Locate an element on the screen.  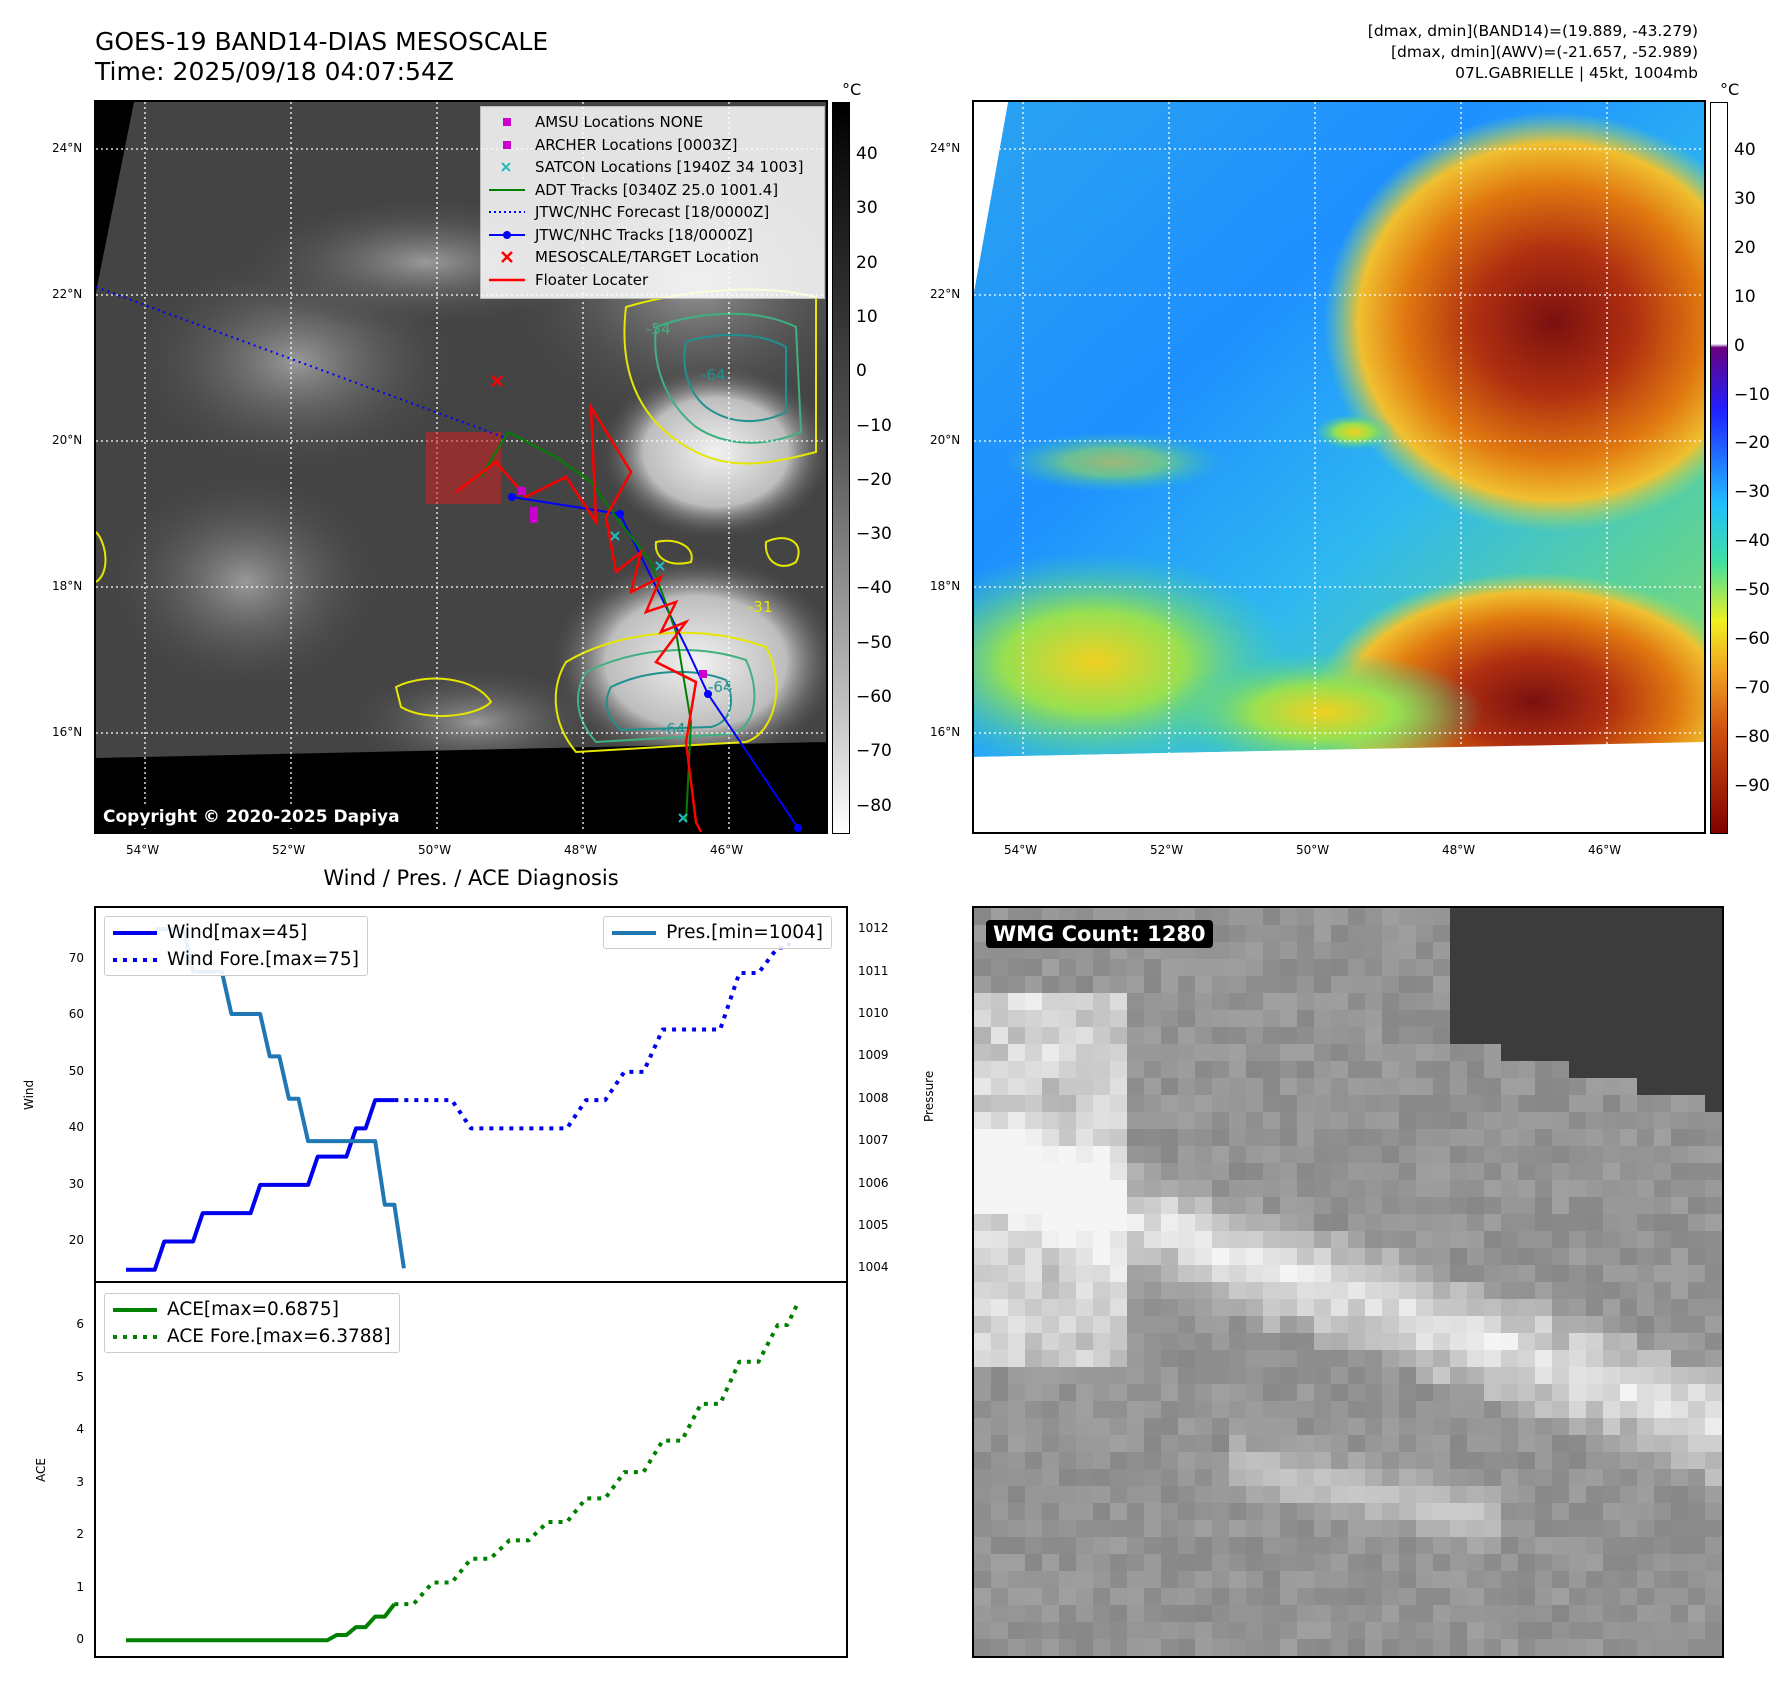
y-tick-label: 5 is located at coordinates (80, 1376).